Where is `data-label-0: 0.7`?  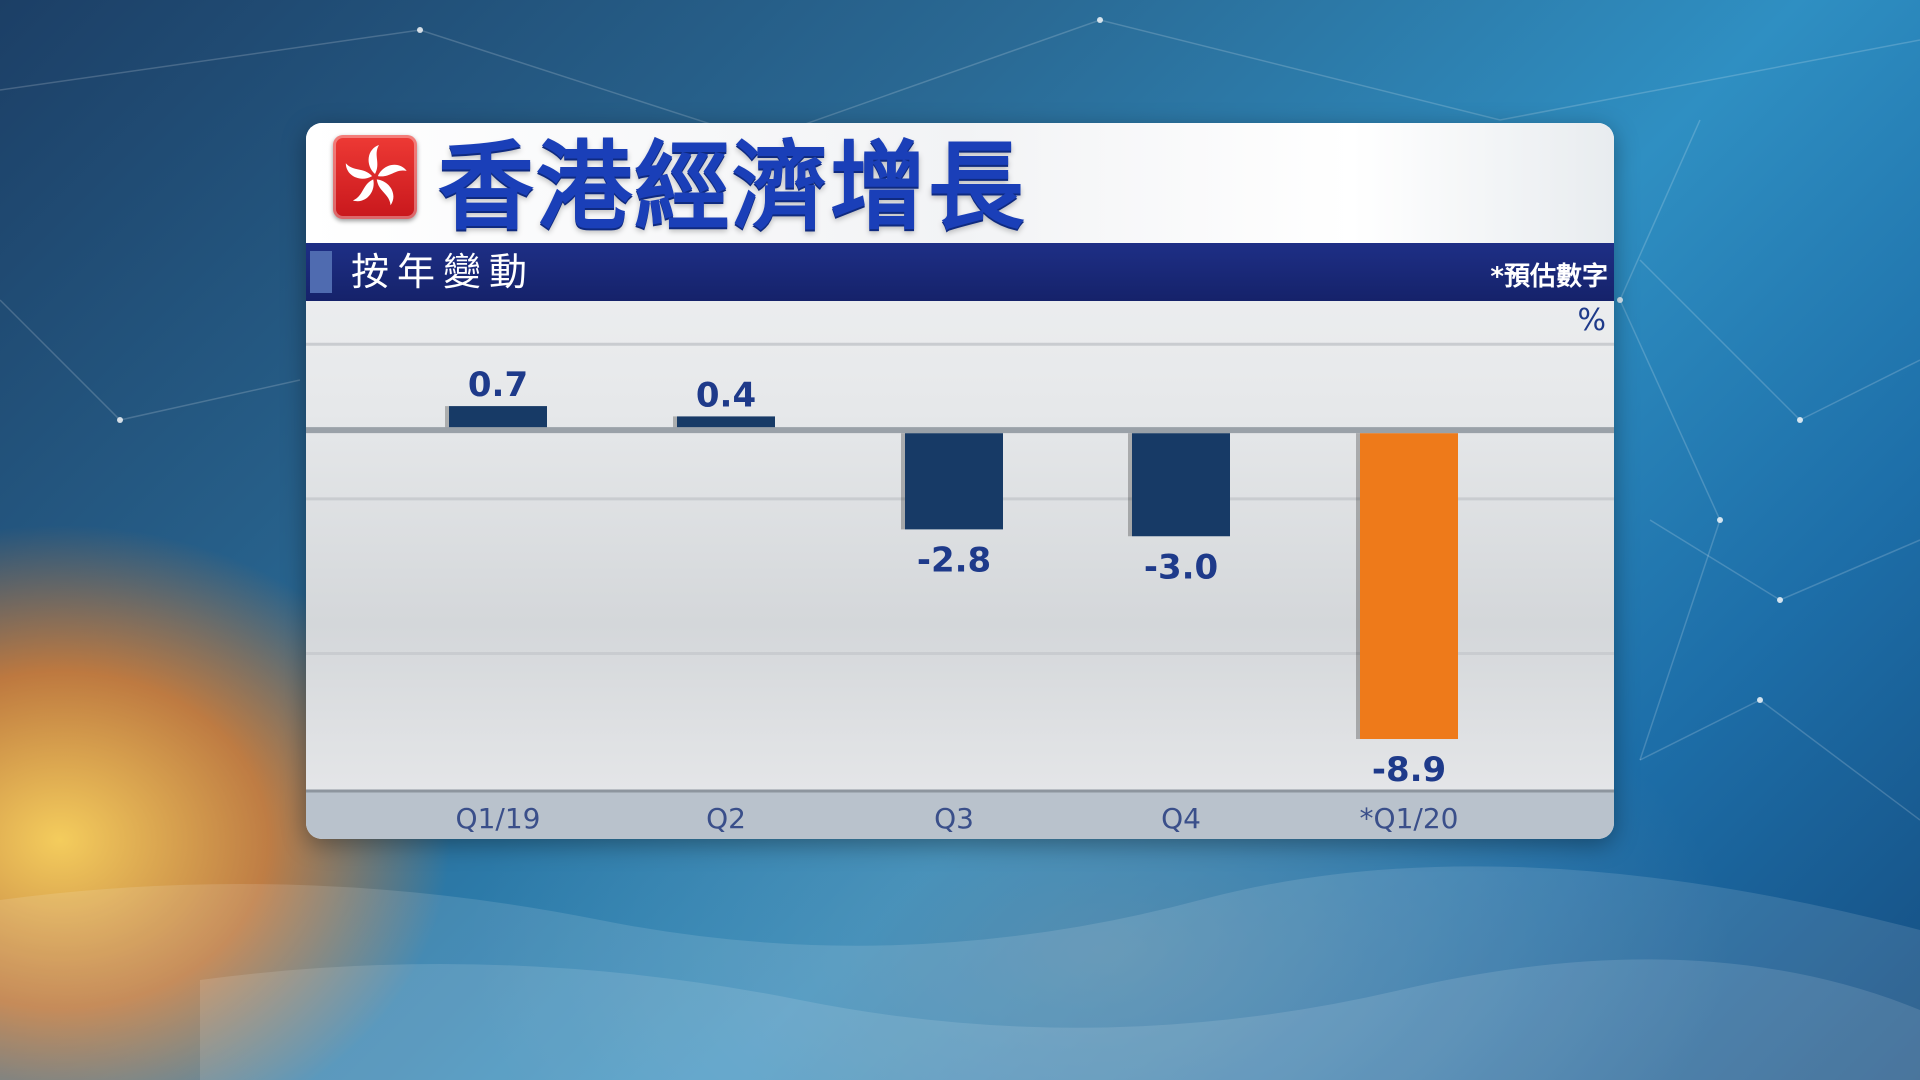 data-label-0: 0.7 is located at coordinates (498, 385).